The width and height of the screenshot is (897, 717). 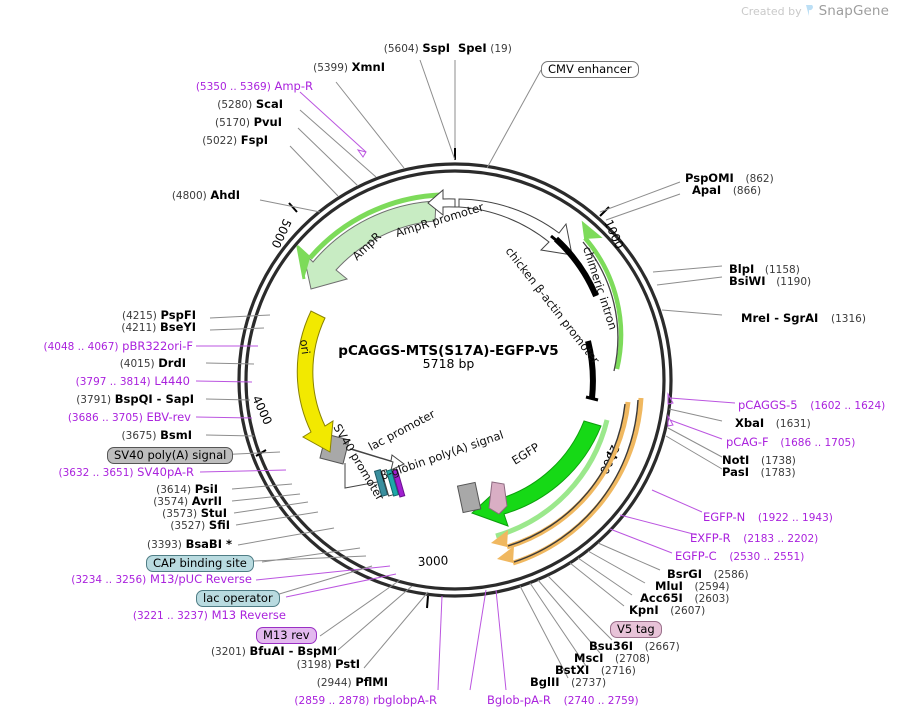 I want to click on label-ebv-rev: (3686 .. 3705) EBV-rev, so click(x=95, y=418).